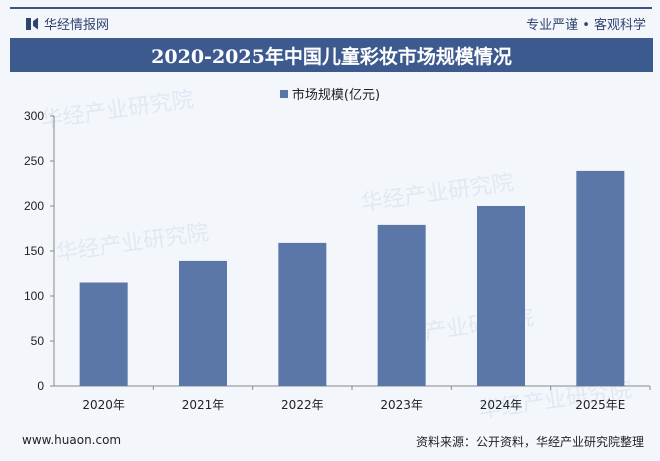 The width and height of the screenshot is (660, 461). Describe the element at coordinates (77, 25) in the screenshot. I see `brand-name: 华经情报网` at that location.